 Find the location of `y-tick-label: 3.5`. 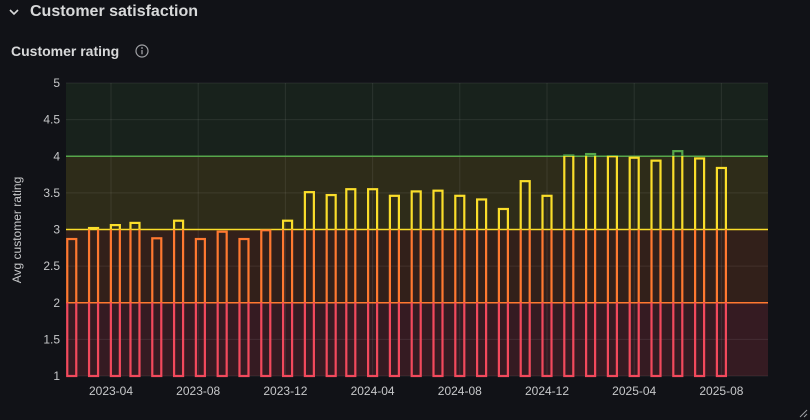

y-tick-label: 3.5 is located at coordinates (51, 193).